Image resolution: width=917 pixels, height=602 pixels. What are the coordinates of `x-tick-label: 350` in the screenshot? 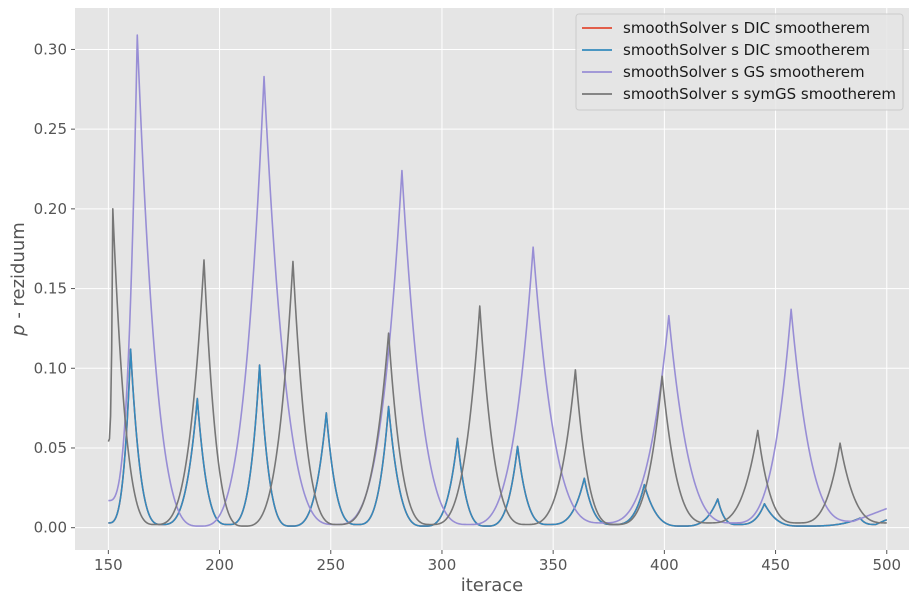 It's located at (553, 565).